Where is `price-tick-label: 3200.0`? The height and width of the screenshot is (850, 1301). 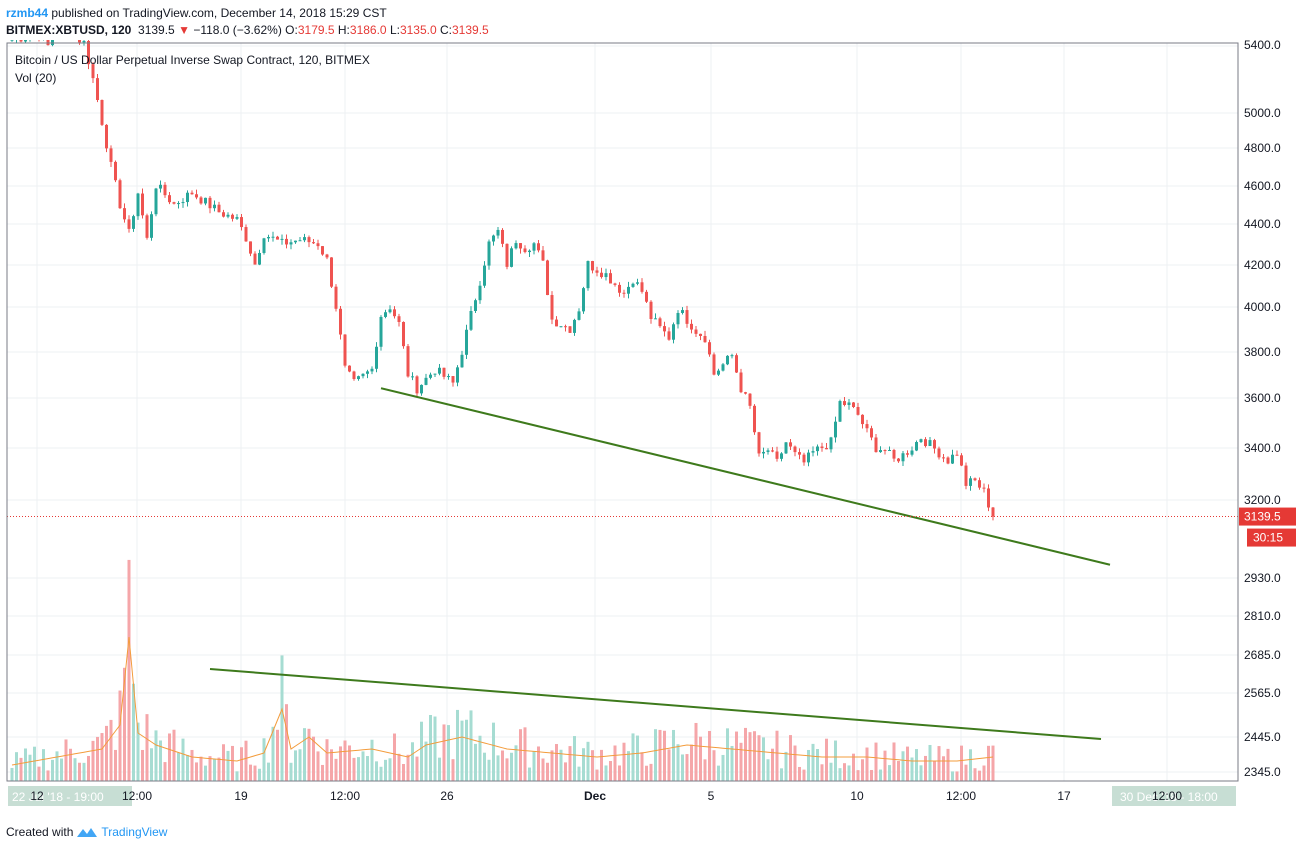 price-tick-label: 3200.0 is located at coordinates (1262, 500).